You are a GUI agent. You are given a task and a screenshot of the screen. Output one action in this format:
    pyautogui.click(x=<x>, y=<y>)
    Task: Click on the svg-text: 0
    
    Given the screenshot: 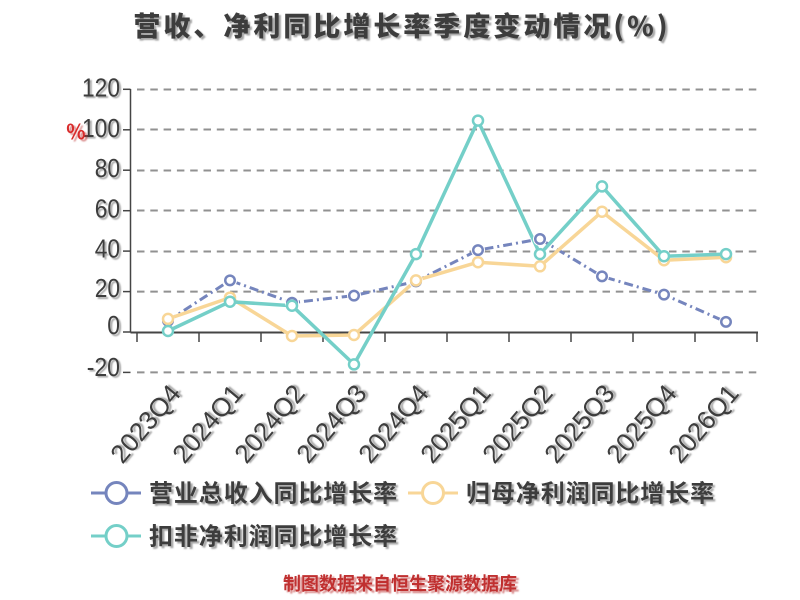 What is the action you would take?
    pyautogui.click(x=113, y=326)
    